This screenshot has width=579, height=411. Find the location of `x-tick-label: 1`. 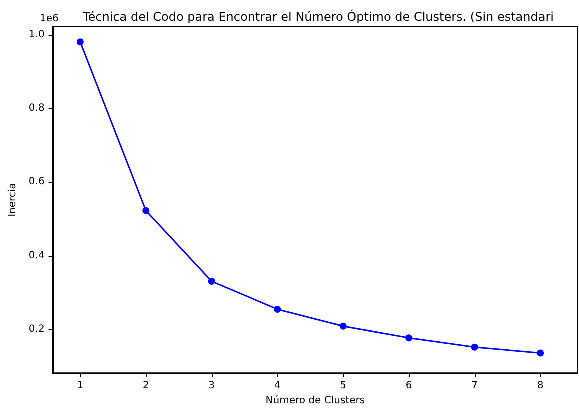

x-tick-label: 1 is located at coordinates (80, 386).